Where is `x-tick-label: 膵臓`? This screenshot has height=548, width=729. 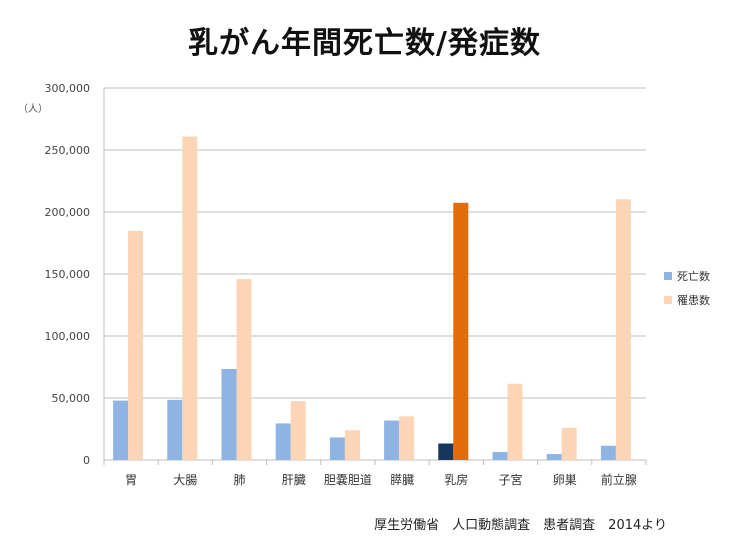 x-tick-label: 膵臓 is located at coordinates (402, 480).